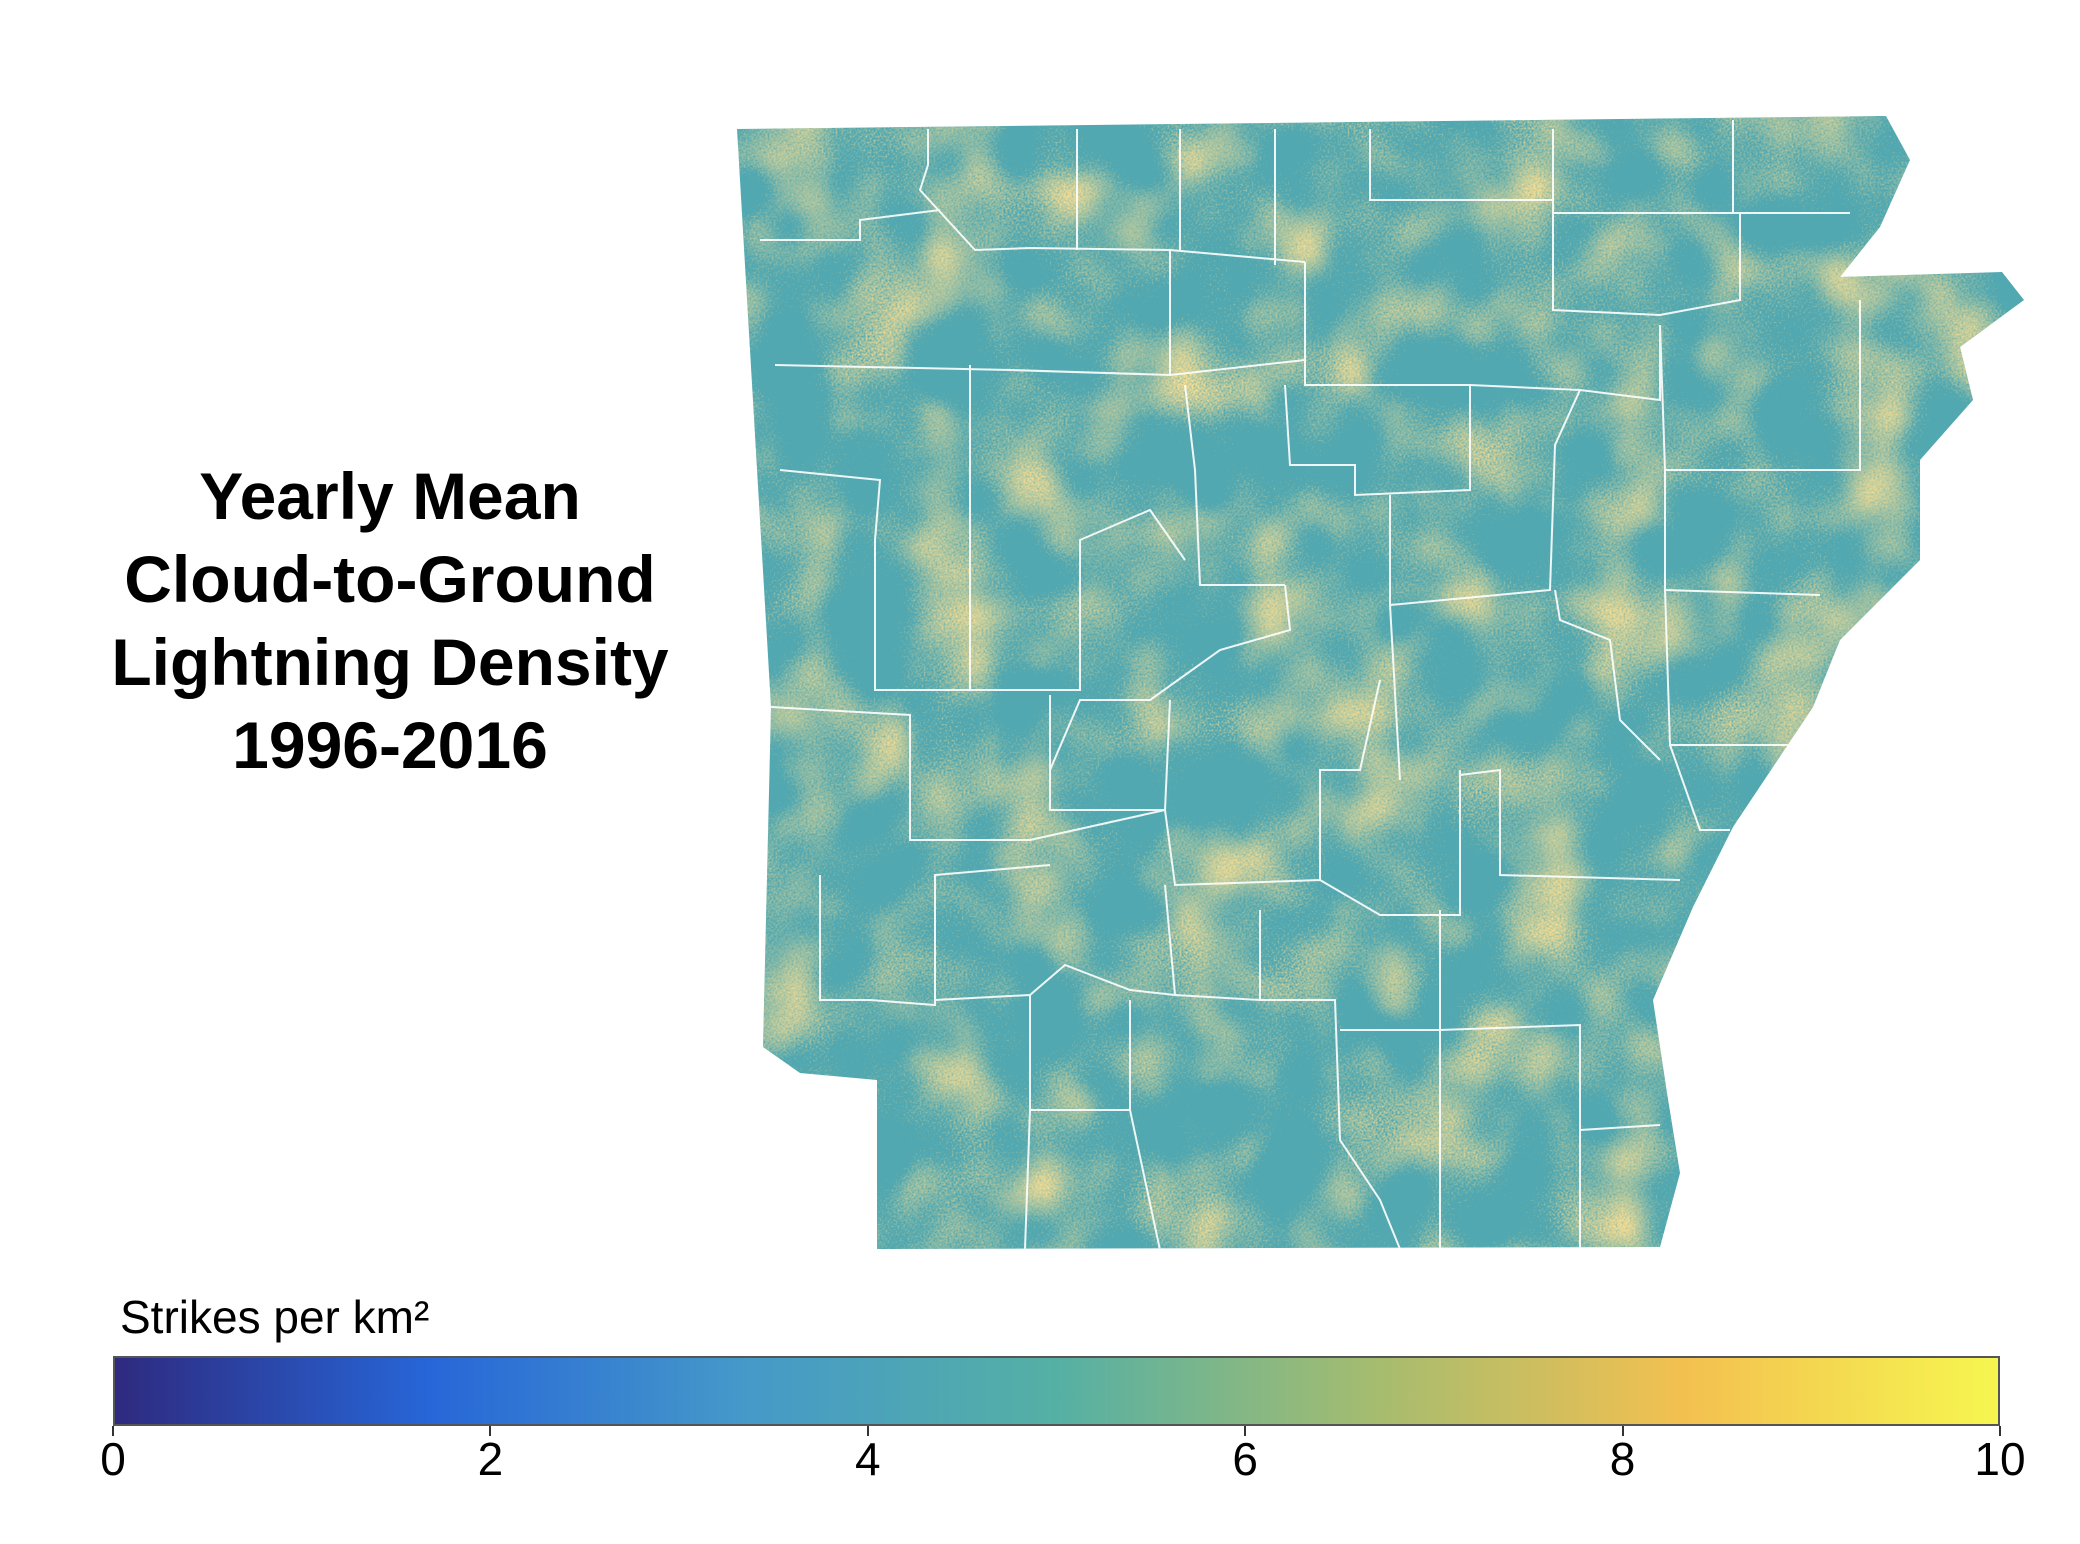 The image size is (2080, 1544). I want to click on title-line: Yearly Mean, so click(390, 496).